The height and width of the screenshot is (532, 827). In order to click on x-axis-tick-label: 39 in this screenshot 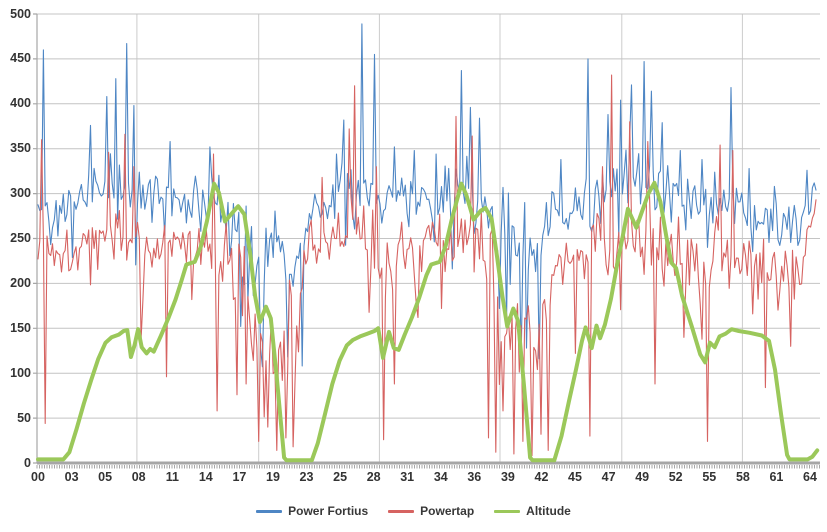, I will do `click(507, 477)`.